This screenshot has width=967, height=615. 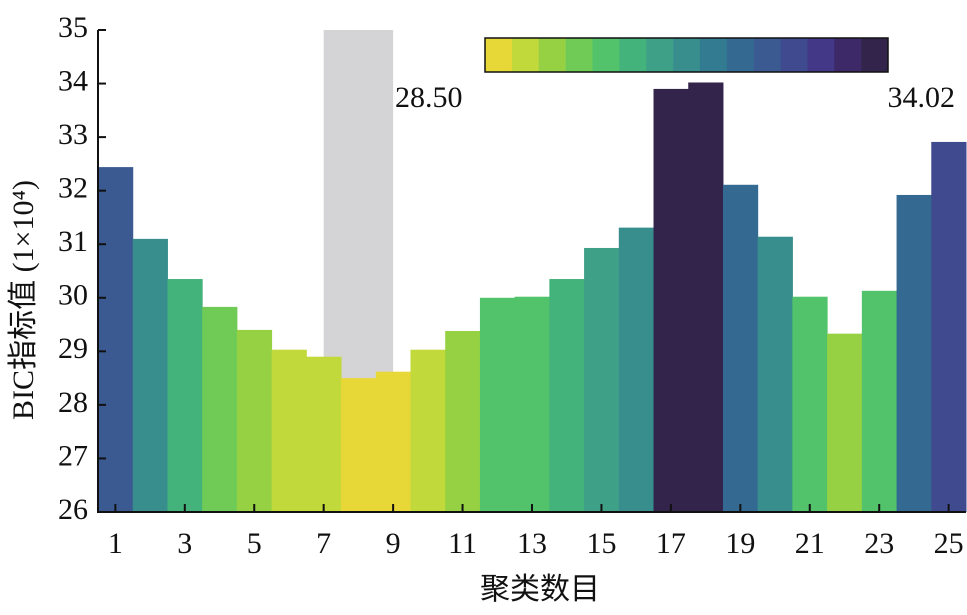 I want to click on y-tick-label: 29, so click(x=73, y=348).